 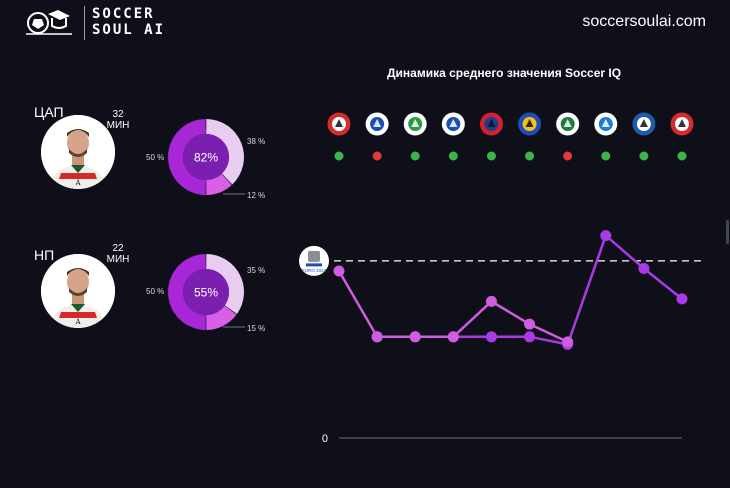 I want to click on chart-series, so click(x=510, y=290).